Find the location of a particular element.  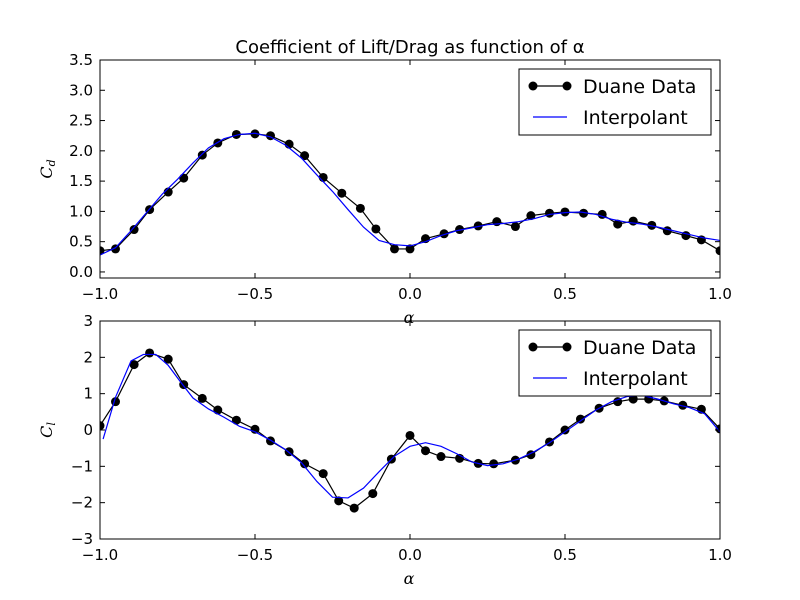

cd-legend: Duane Data Interpolant is located at coordinates (615, 102).